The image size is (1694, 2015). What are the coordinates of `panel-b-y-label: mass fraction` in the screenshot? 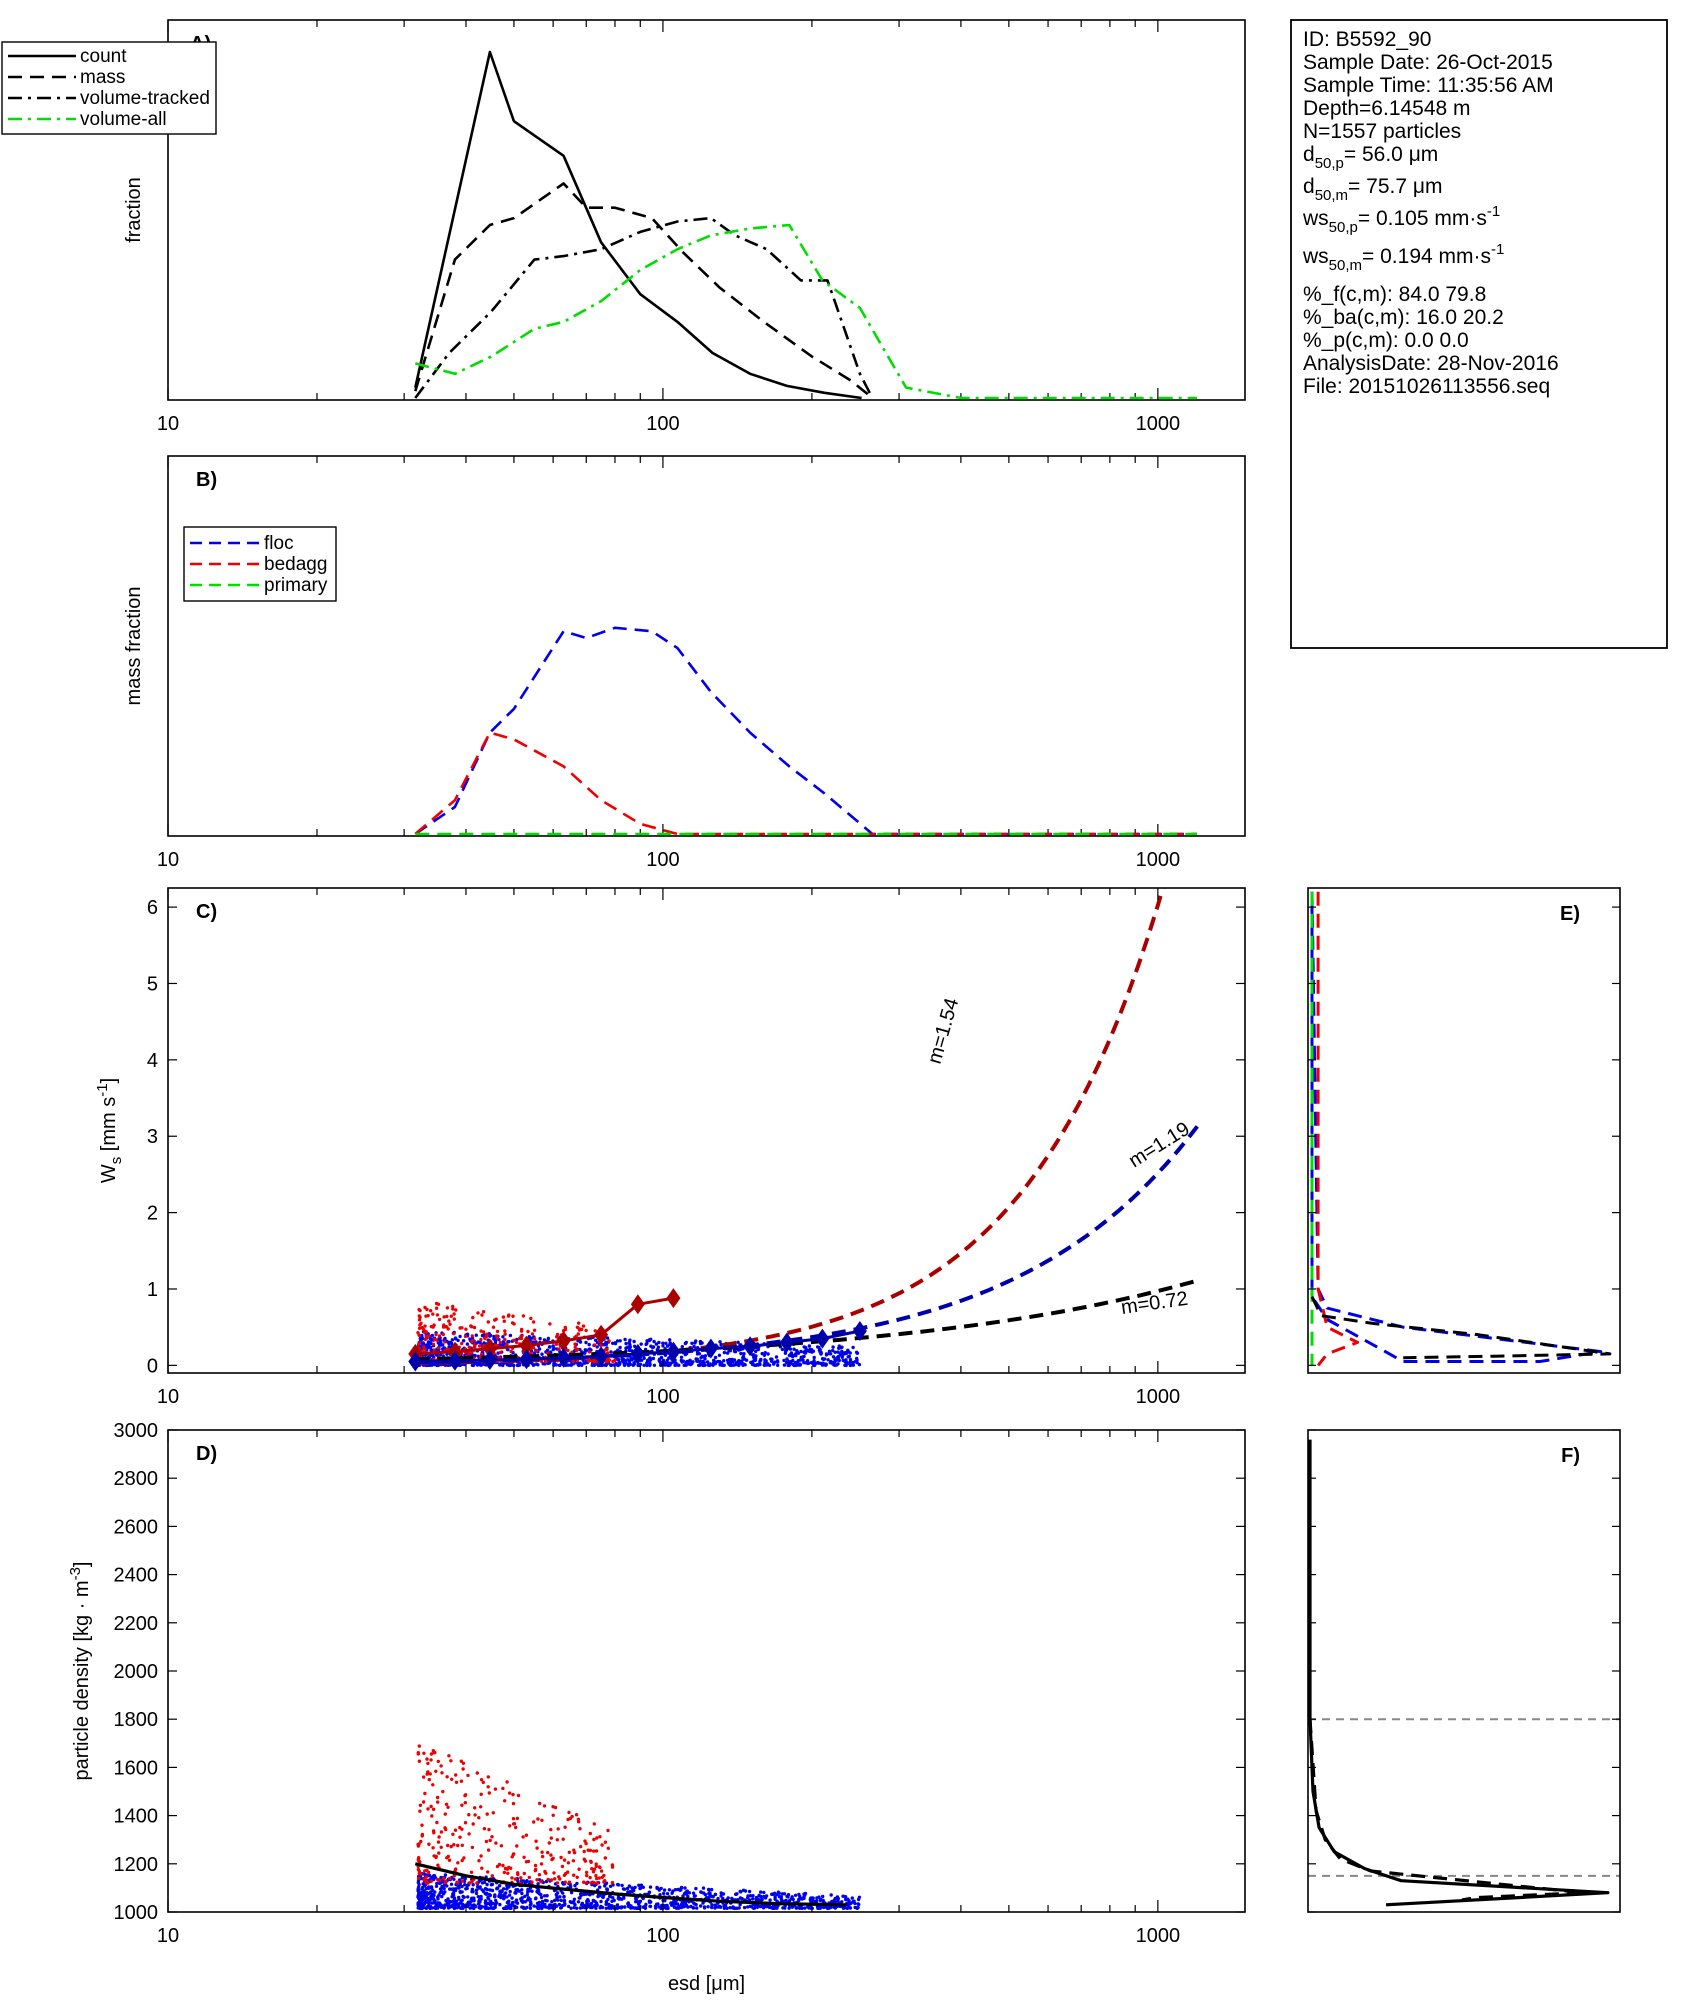 It's located at (134, 646).